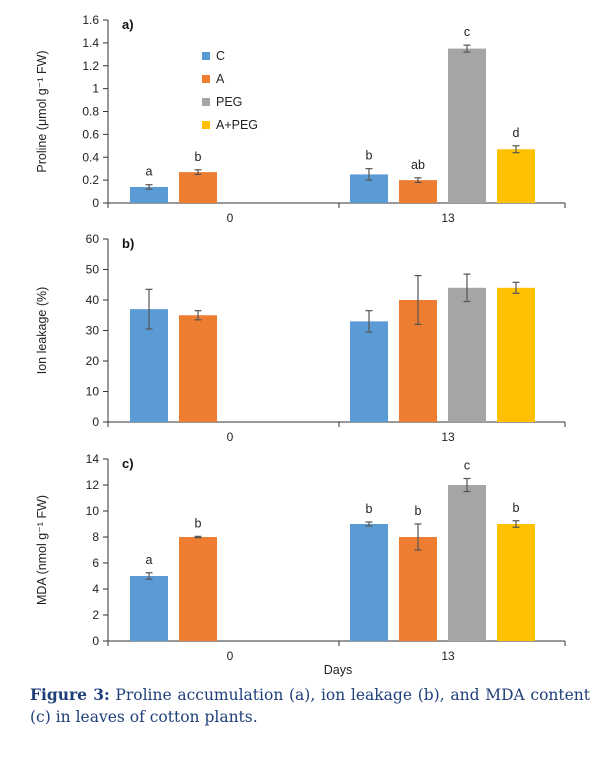  Describe the element at coordinates (93, 239) in the screenshot. I see `y-tick-label: 60` at that location.